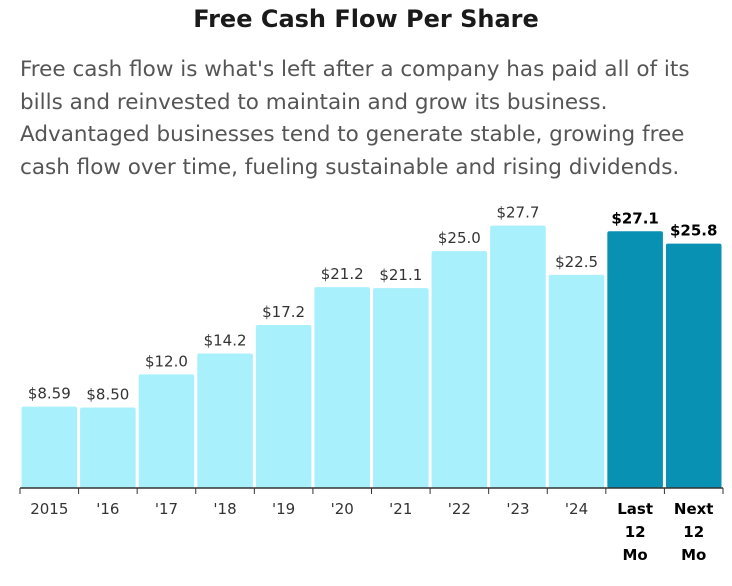 The width and height of the screenshot is (732, 586). Describe the element at coordinates (342, 274) in the screenshot. I see `data-label-5: $21.2` at that location.